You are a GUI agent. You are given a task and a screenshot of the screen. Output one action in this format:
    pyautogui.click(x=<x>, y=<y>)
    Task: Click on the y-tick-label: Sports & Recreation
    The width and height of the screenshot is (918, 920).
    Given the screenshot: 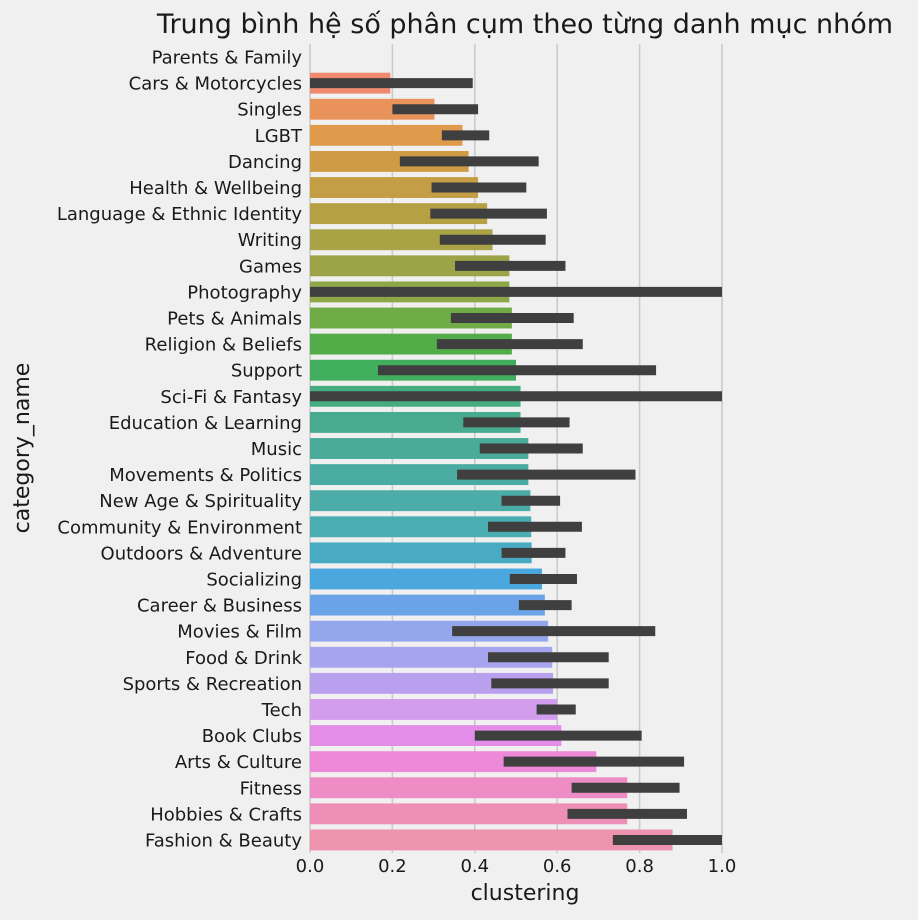 What is the action you would take?
    pyautogui.click(x=212, y=684)
    